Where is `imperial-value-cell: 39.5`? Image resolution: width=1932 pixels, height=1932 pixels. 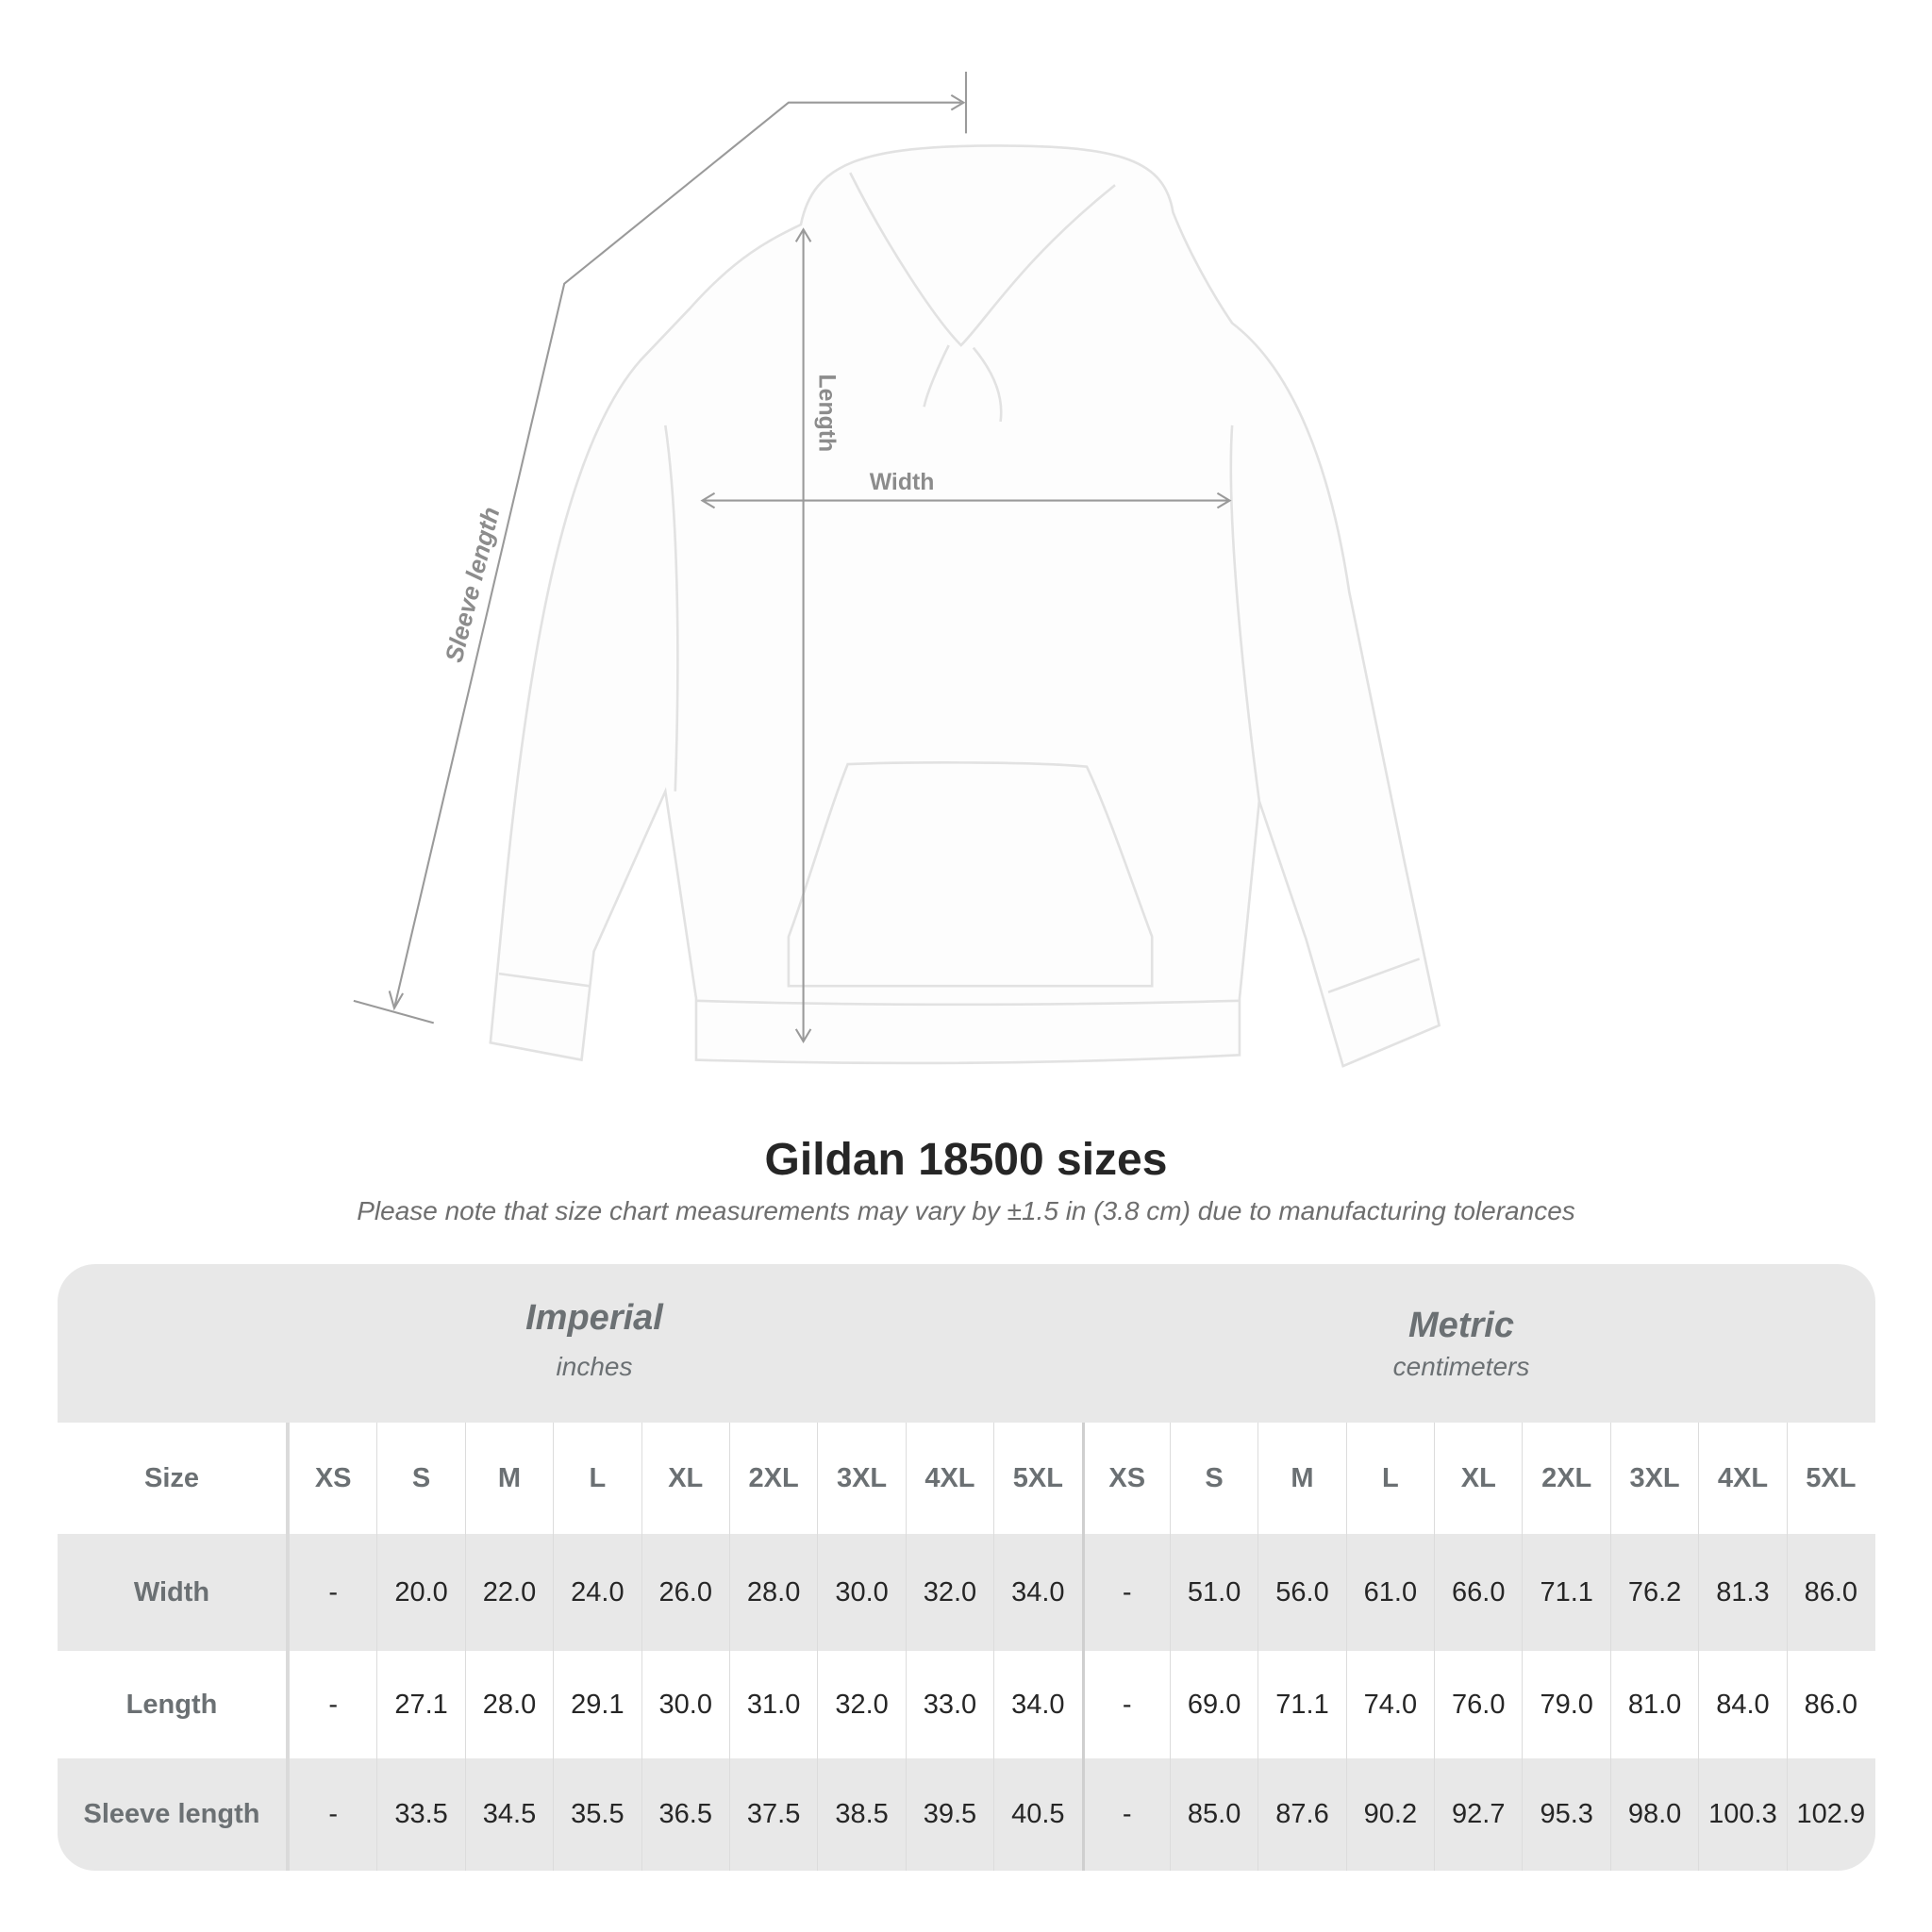 imperial-value-cell: 39.5 is located at coordinates (949, 1814).